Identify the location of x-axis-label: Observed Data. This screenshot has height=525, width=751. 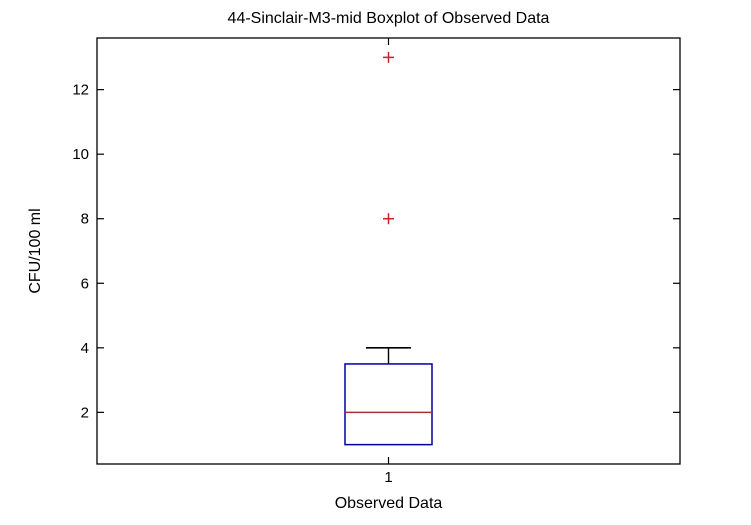
(388, 503).